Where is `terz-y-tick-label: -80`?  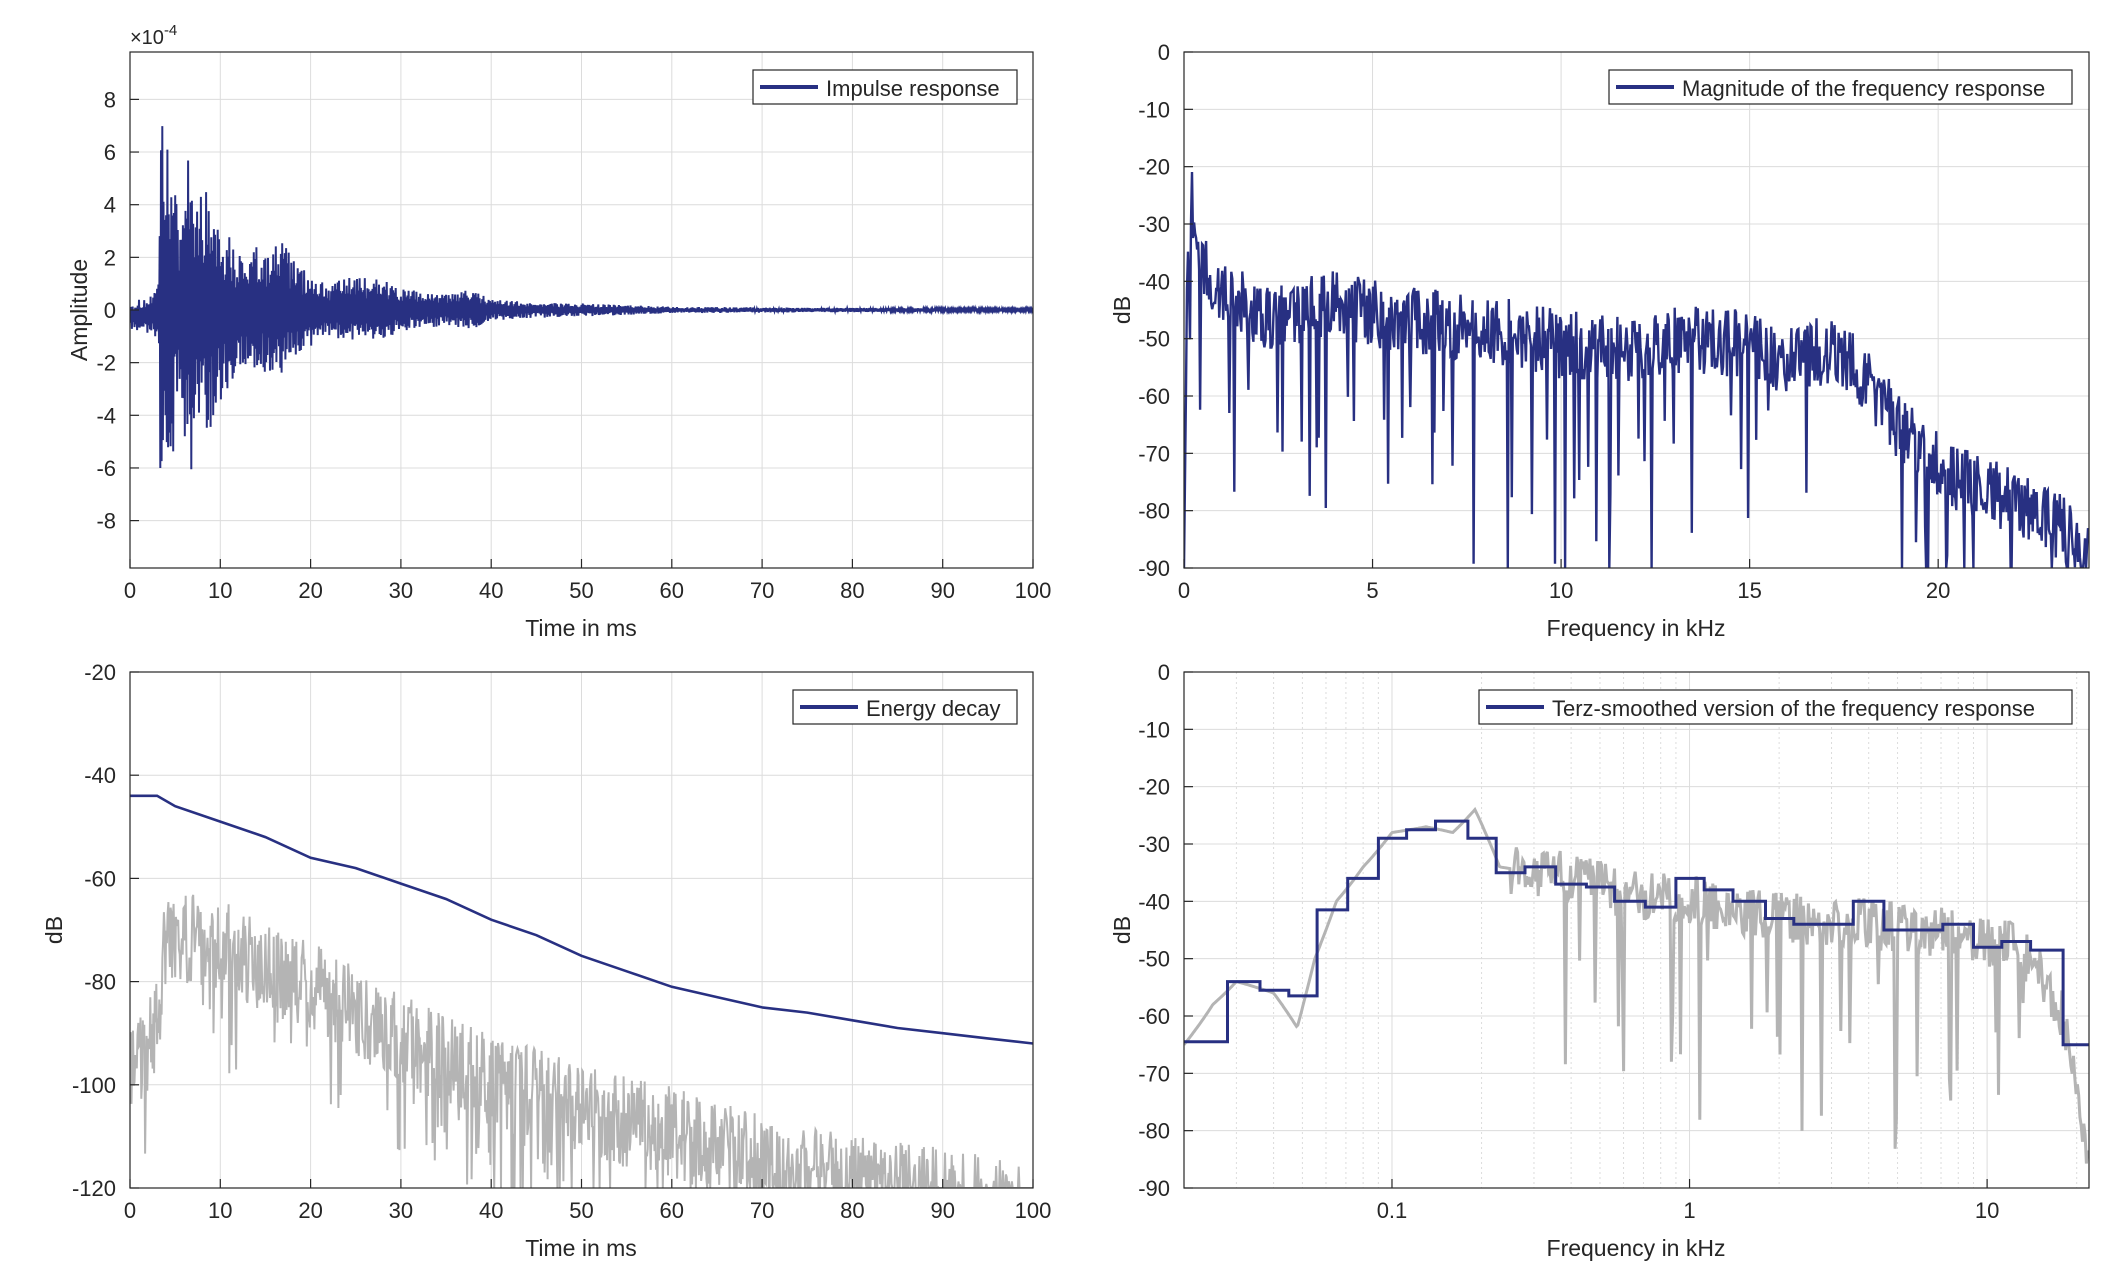
terz-y-tick-label: -80 is located at coordinates (1154, 1131).